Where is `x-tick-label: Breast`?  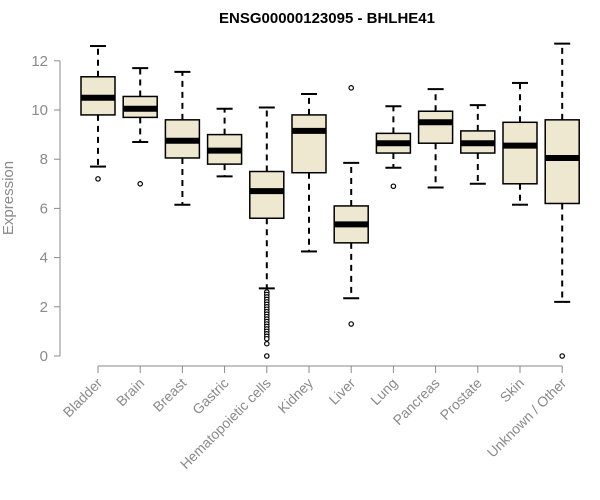
x-tick-label: Breast is located at coordinates (170, 395).